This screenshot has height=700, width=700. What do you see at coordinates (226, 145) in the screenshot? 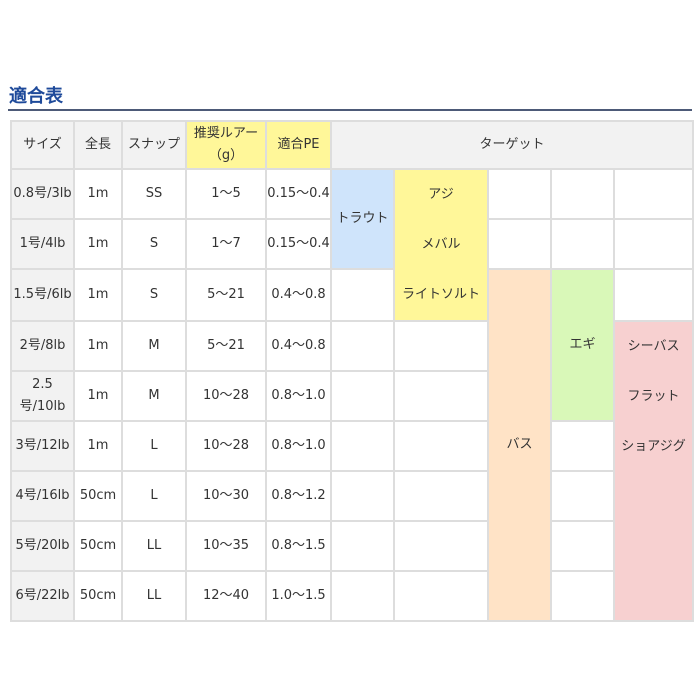
I see `header-lure: 推奨ルアー（g）` at bounding box center [226, 145].